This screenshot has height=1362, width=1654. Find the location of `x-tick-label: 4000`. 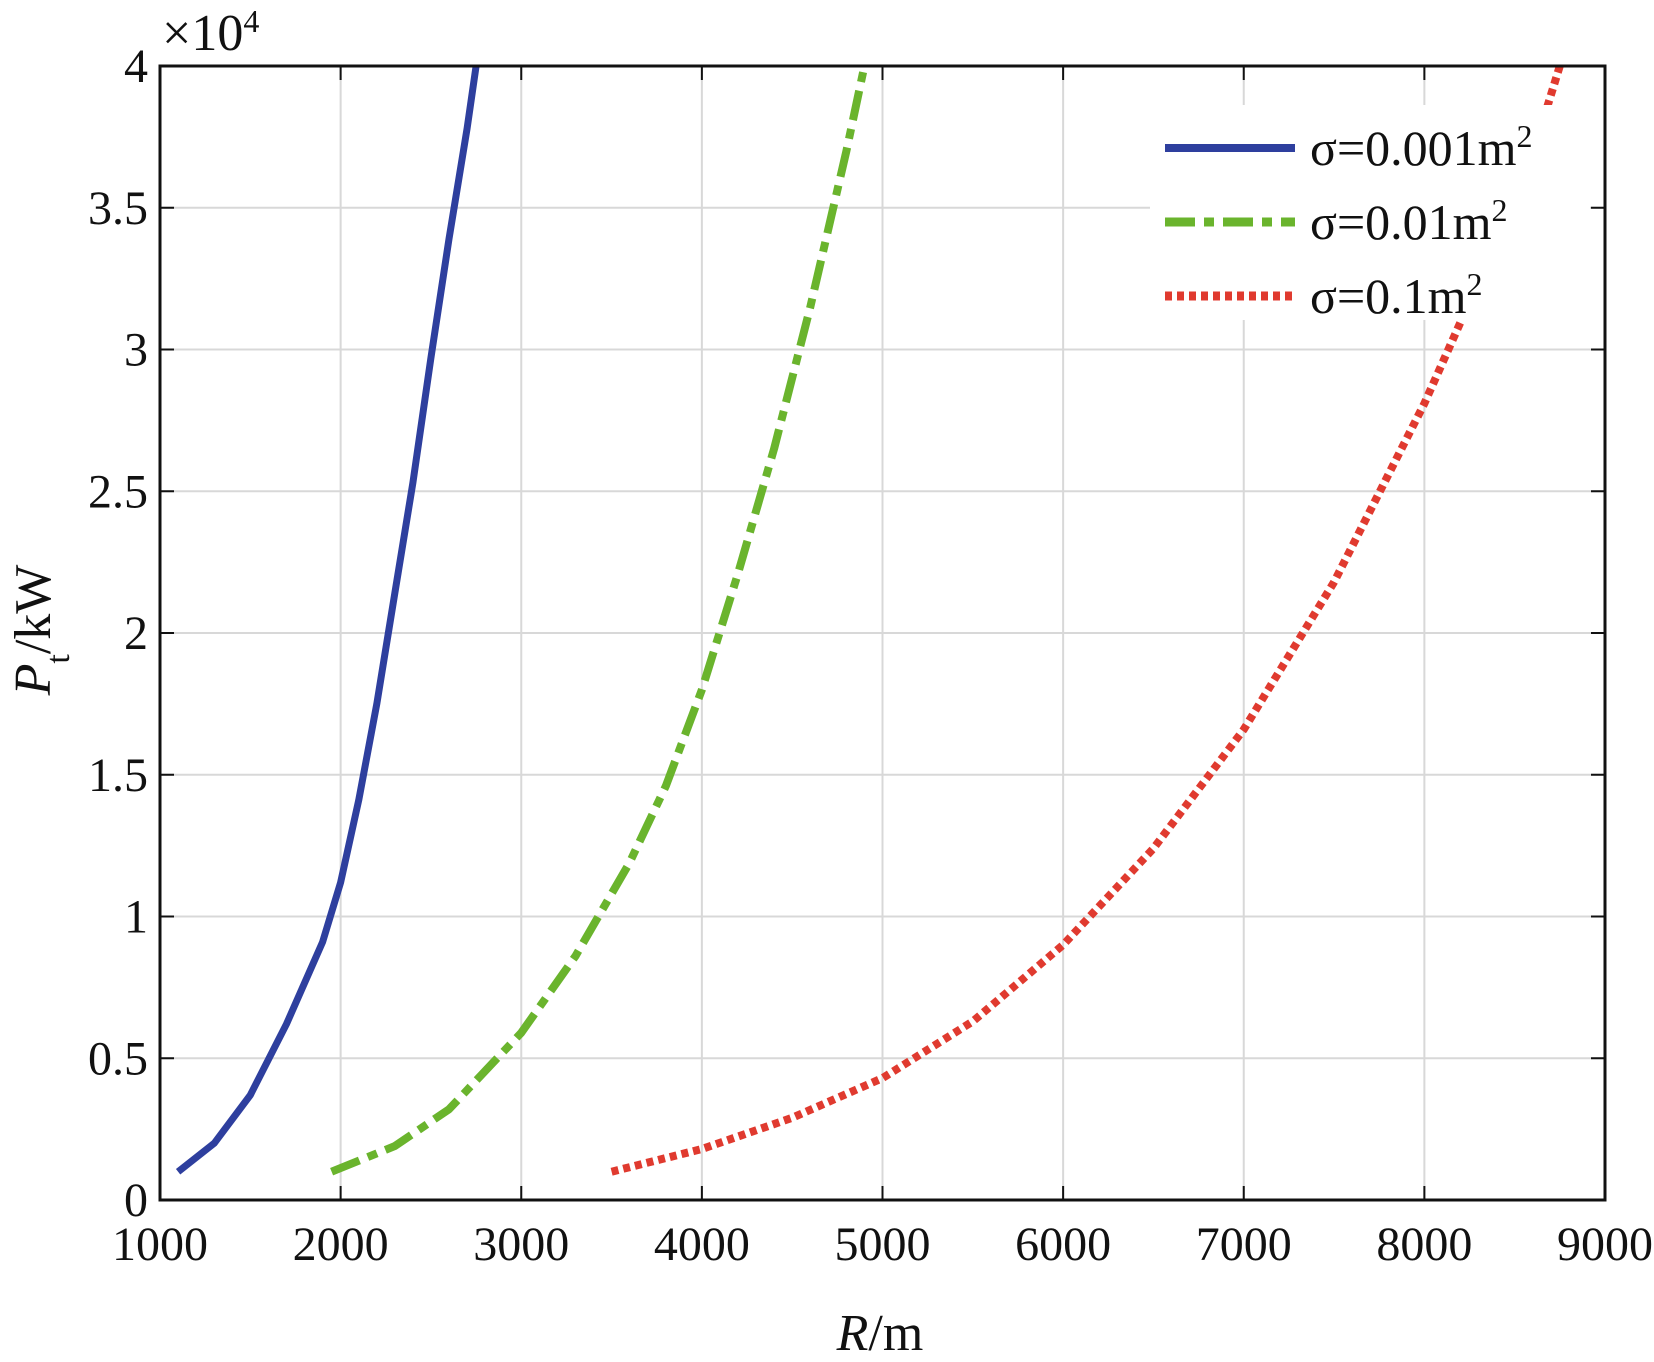

x-tick-label: 4000 is located at coordinates (702, 1244).